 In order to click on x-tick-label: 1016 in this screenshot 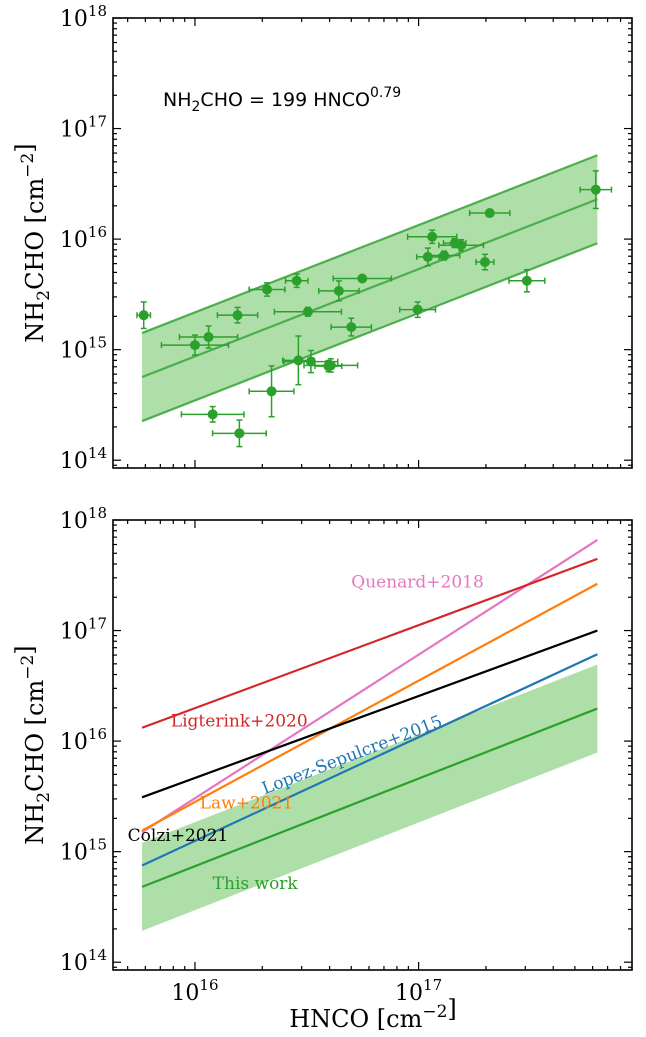, I will do `click(194, 991)`.